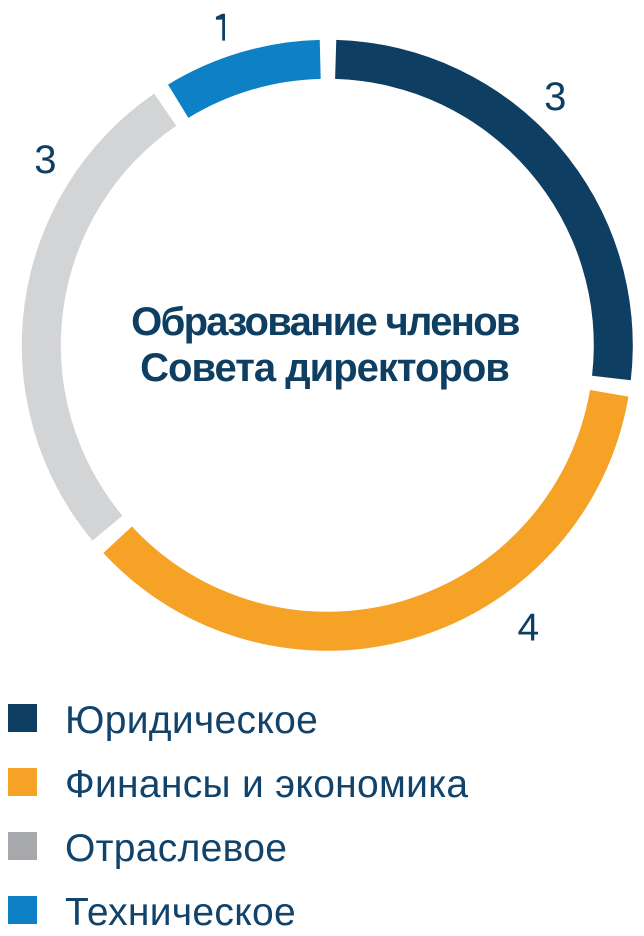  Describe the element at coordinates (176, 848) in the screenshot. I see `svg-text: Отраслевое` at that location.